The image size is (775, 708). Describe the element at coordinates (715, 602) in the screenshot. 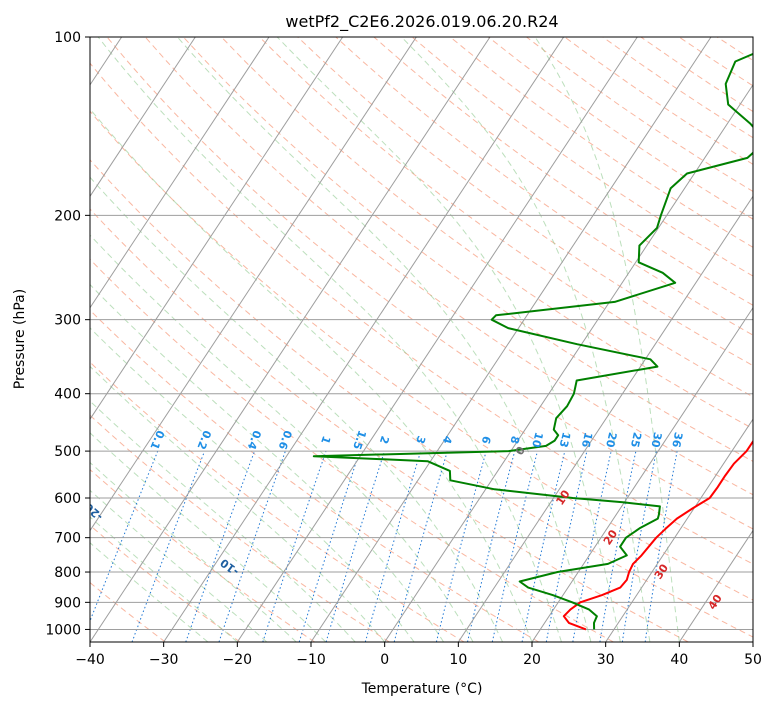

I see `isotherm-label: 40` at that location.